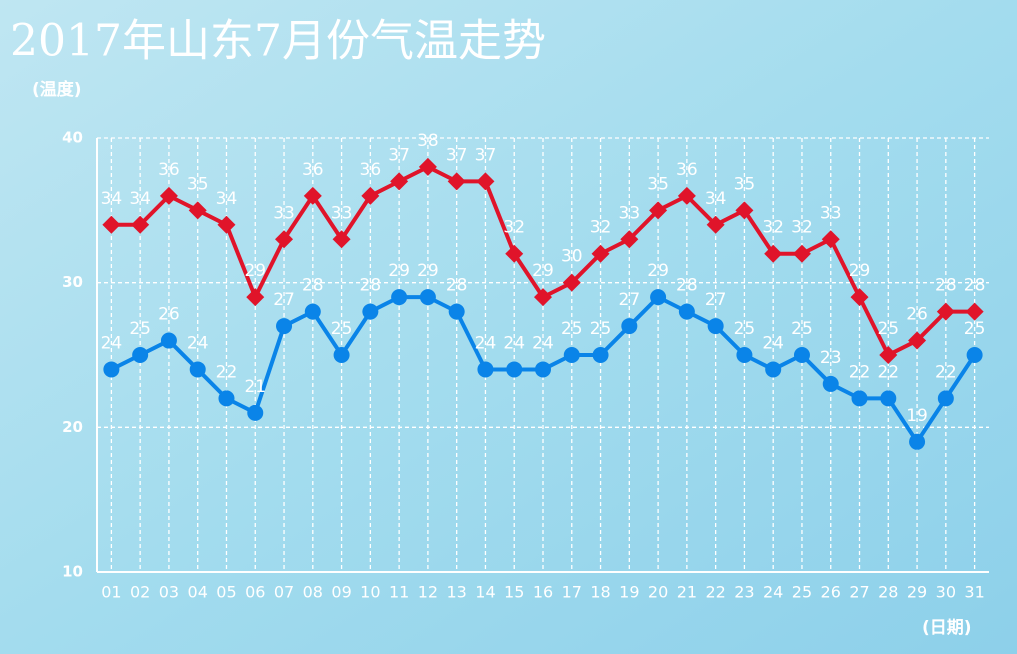 The height and width of the screenshot is (654, 1017). I want to click on x-axis-label: (日期), so click(947, 628).